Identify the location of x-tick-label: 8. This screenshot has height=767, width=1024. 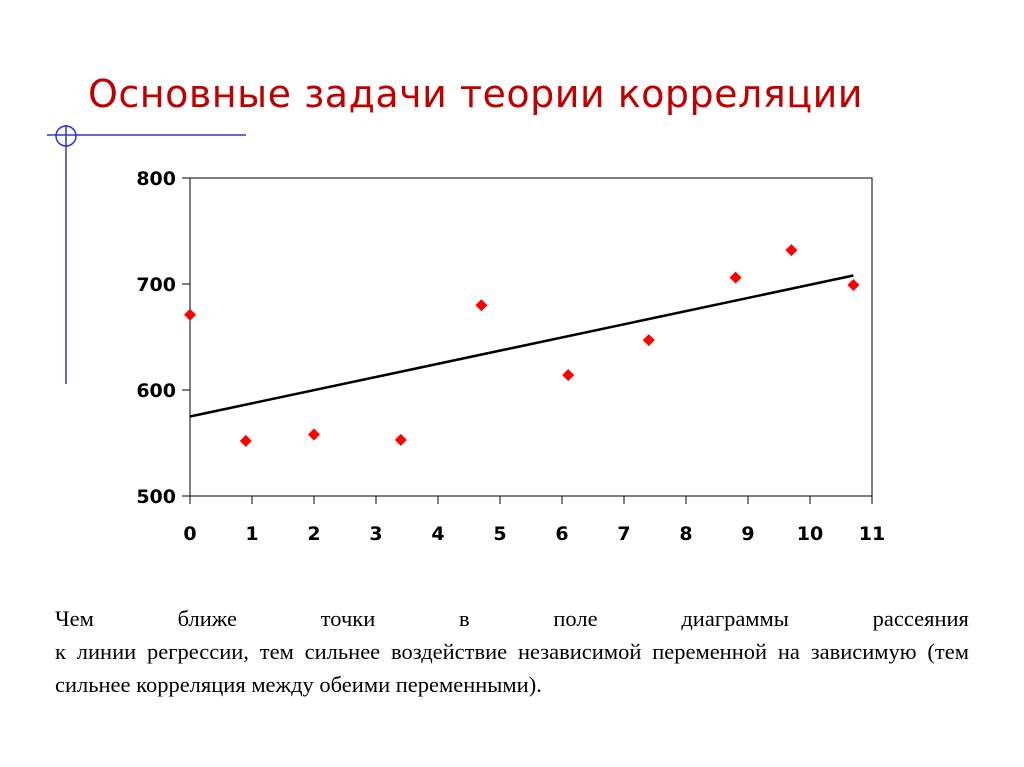
(685, 534).